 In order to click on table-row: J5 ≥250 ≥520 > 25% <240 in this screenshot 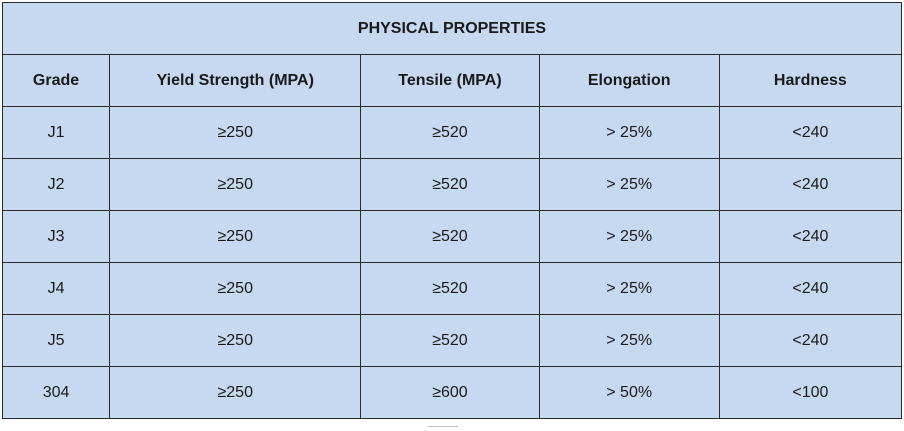, I will do `click(452, 340)`.